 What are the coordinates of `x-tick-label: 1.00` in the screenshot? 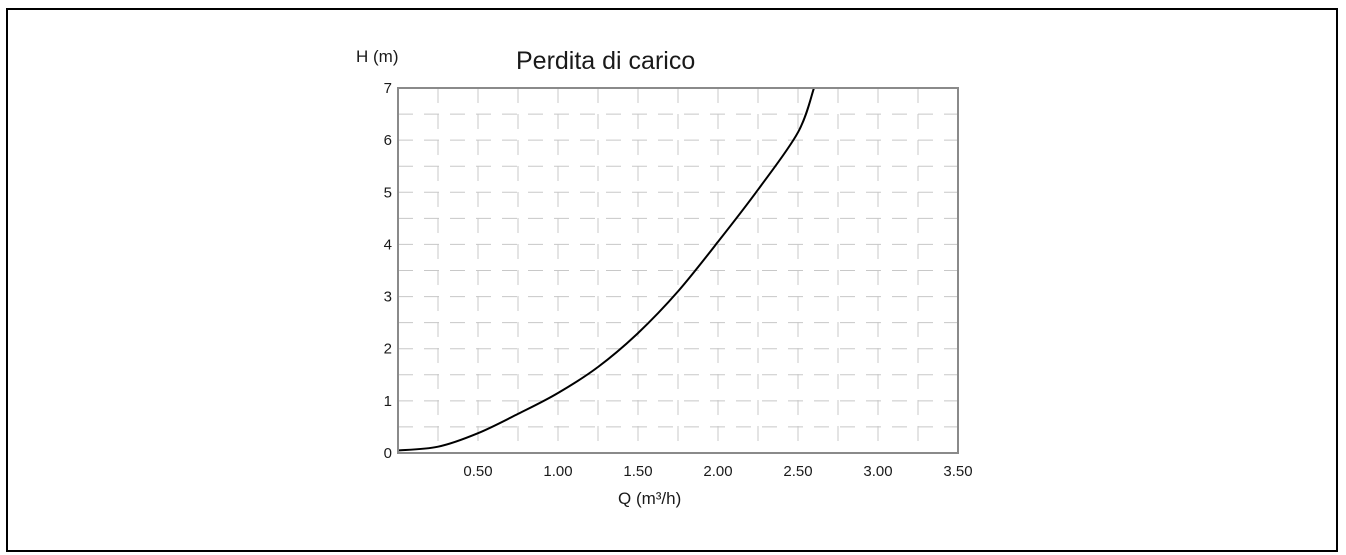 It's located at (557, 471).